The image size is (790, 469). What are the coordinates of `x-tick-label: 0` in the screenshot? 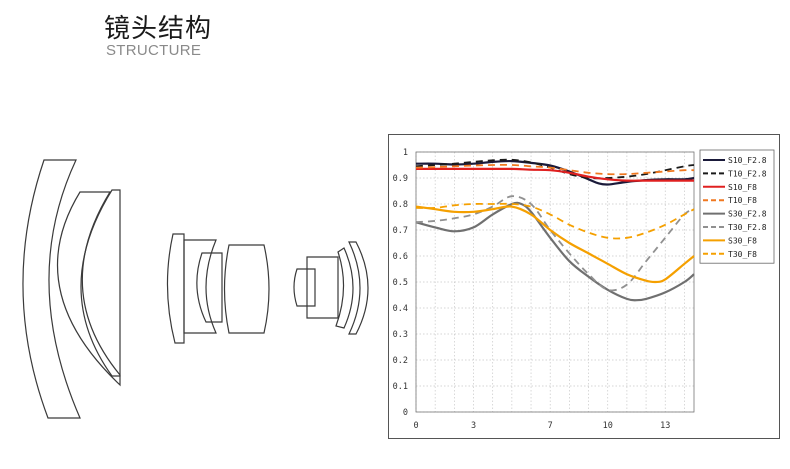 It's located at (415, 426).